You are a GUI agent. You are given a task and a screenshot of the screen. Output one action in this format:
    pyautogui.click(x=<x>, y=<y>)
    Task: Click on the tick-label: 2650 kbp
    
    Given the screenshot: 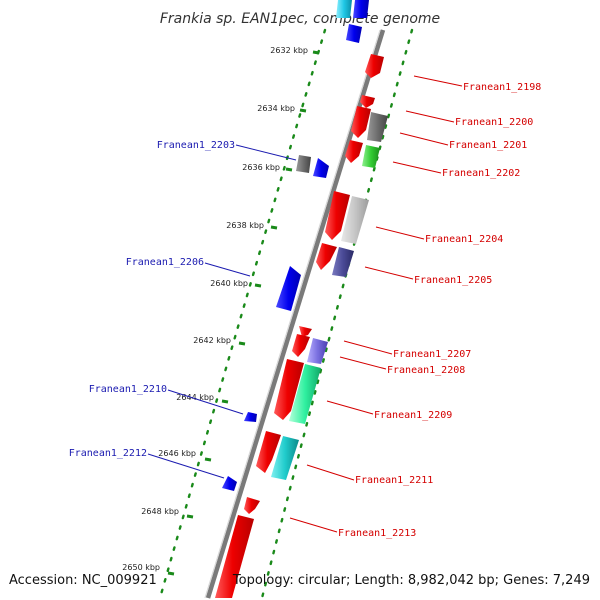 What is the action you would take?
    pyautogui.click(x=141, y=567)
    